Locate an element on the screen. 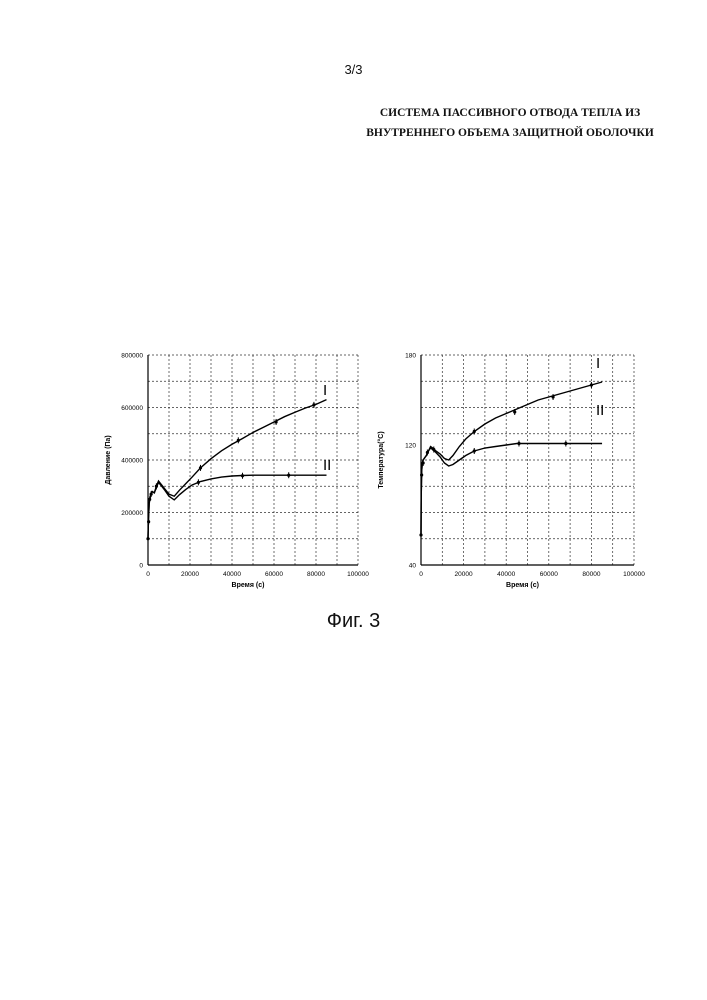  y-tick-label: 800000 is located at coordinates (132, 356).